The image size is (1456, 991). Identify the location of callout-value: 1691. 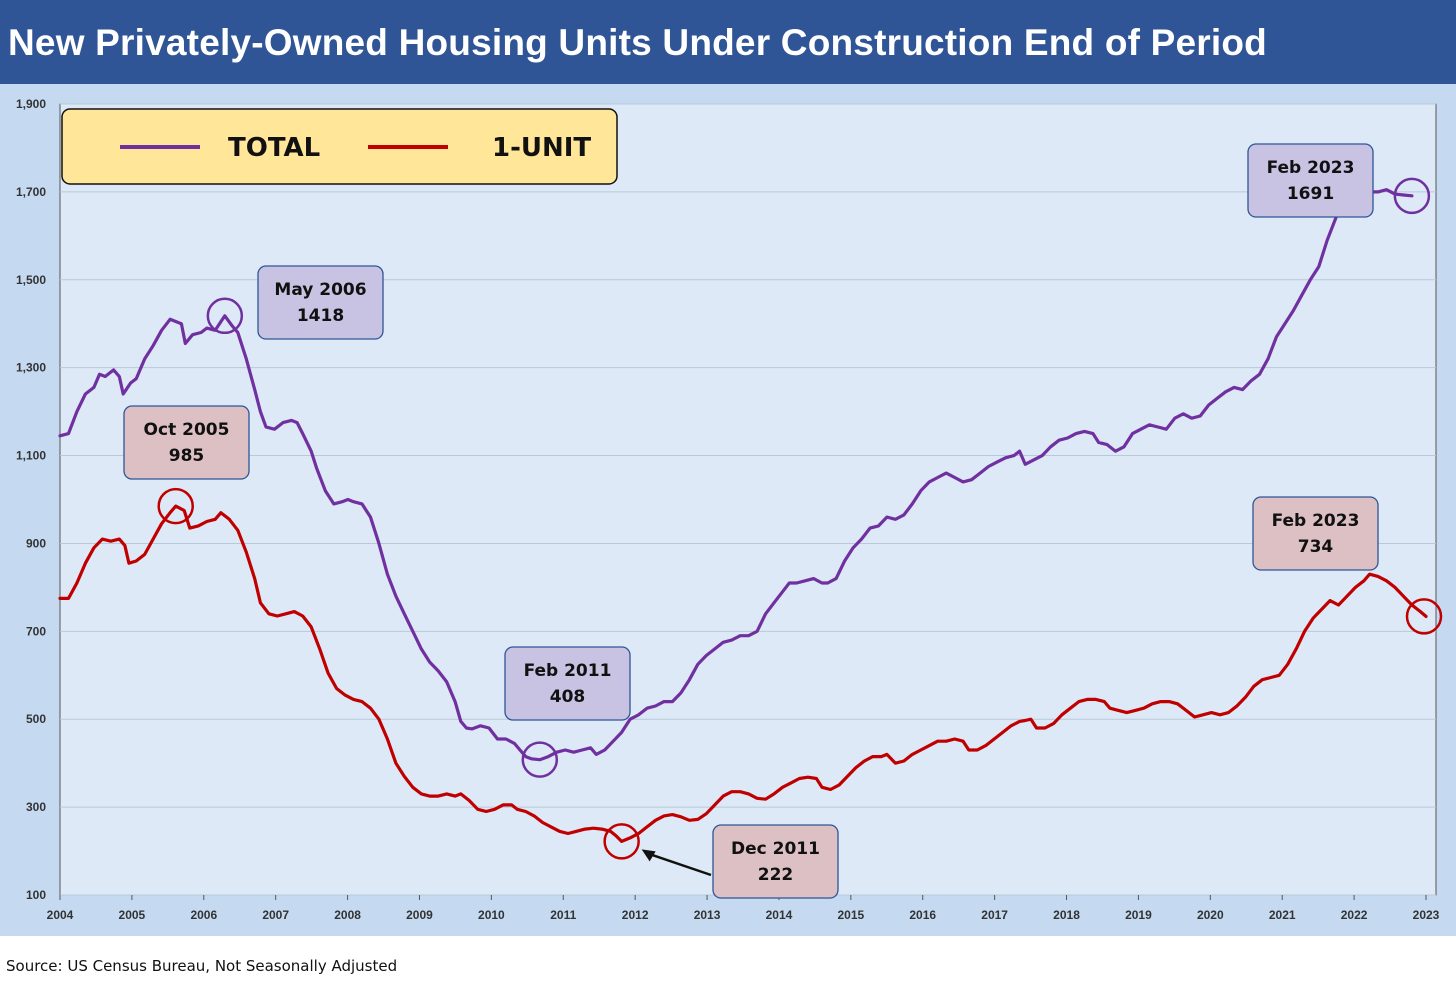
(1310, 194).